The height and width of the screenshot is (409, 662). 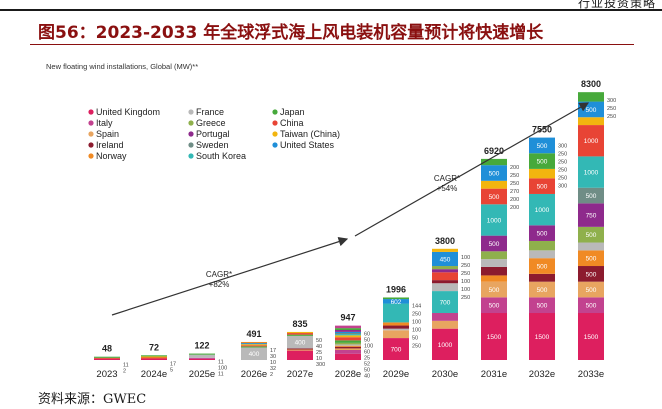 I want to click on bar-segment-2028e-south-korea, so click(x=348, y=335).